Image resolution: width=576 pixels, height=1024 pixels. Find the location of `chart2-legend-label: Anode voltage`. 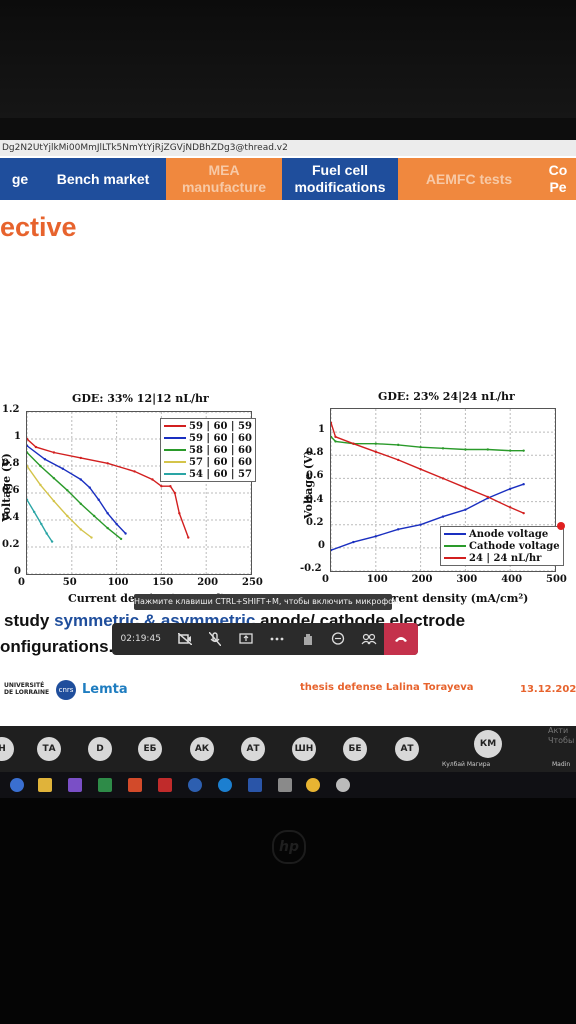

chart2-legend-label: Anode voltage is located at coordinates (509, 534).